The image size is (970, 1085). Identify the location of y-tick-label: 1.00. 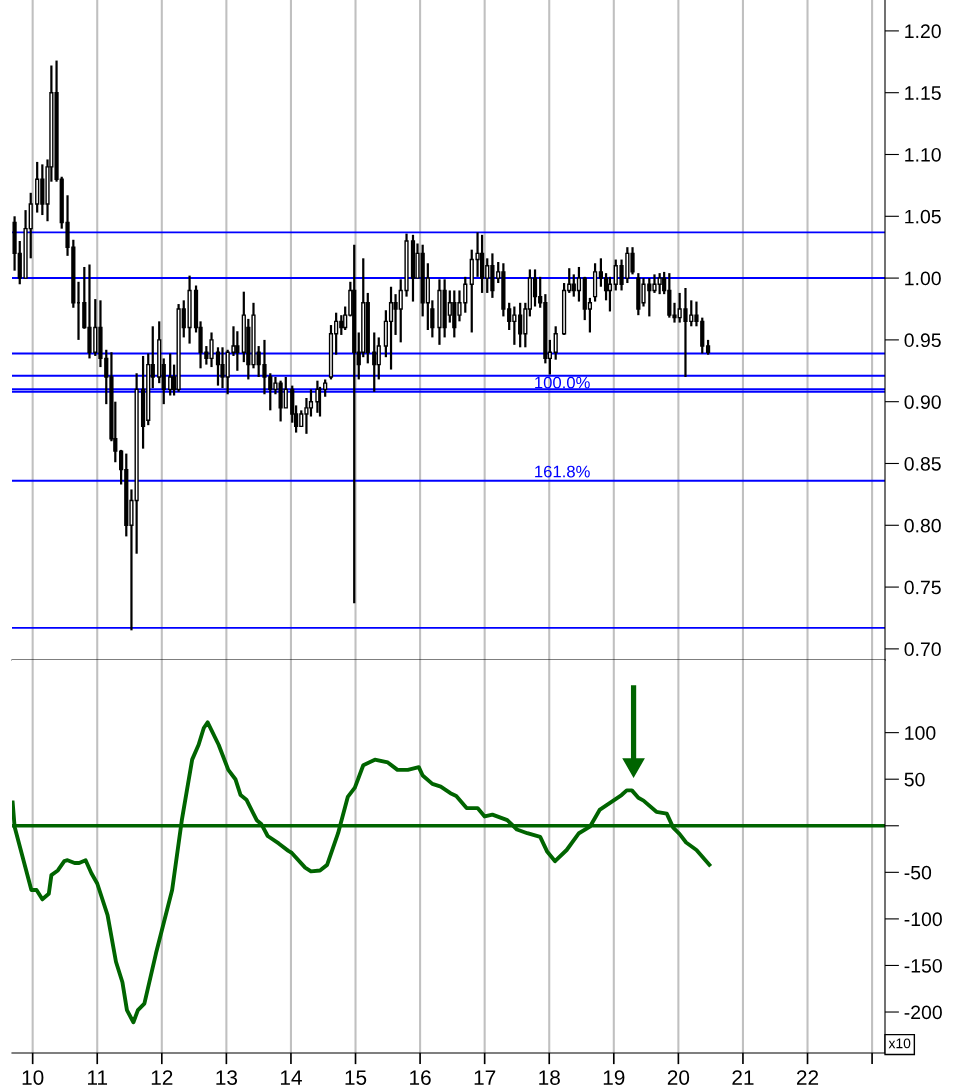
(923, 278).